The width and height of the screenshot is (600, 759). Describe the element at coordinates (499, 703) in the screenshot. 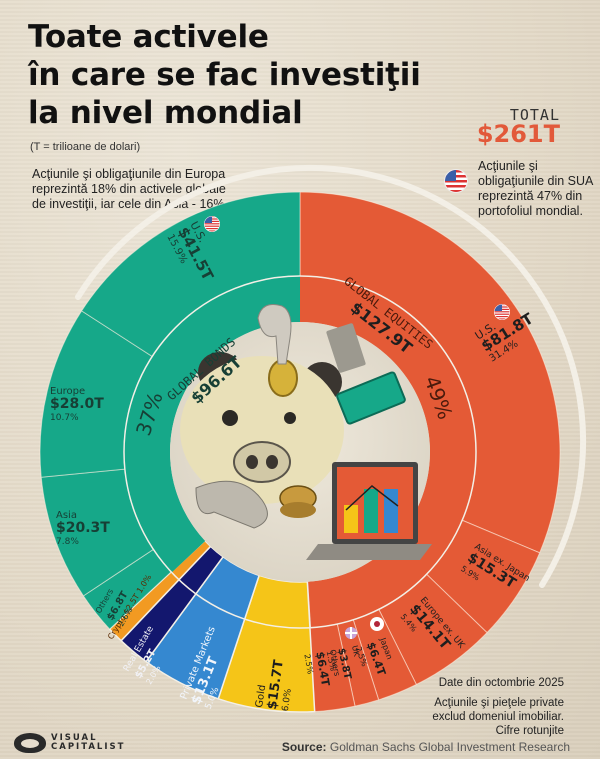

I see `private-note-line-1: Acţiunile şi pieţele private` at that location.